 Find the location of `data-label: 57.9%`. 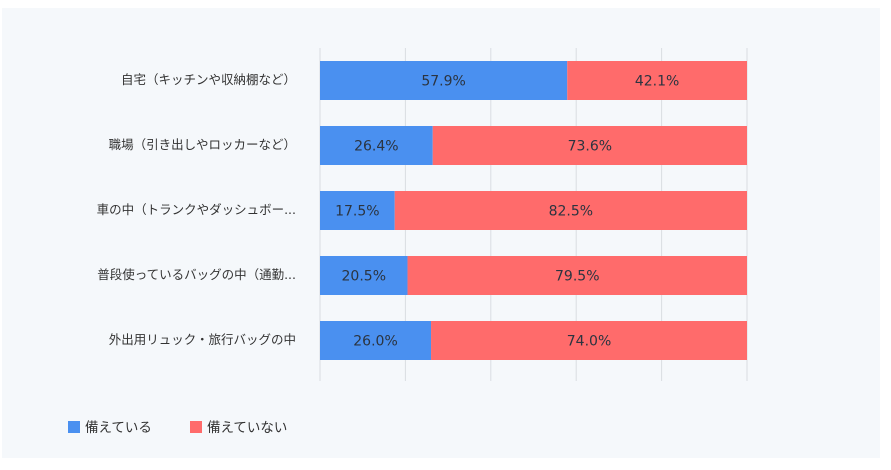

data-label: 57.9% is located at coordinates (443, 82).